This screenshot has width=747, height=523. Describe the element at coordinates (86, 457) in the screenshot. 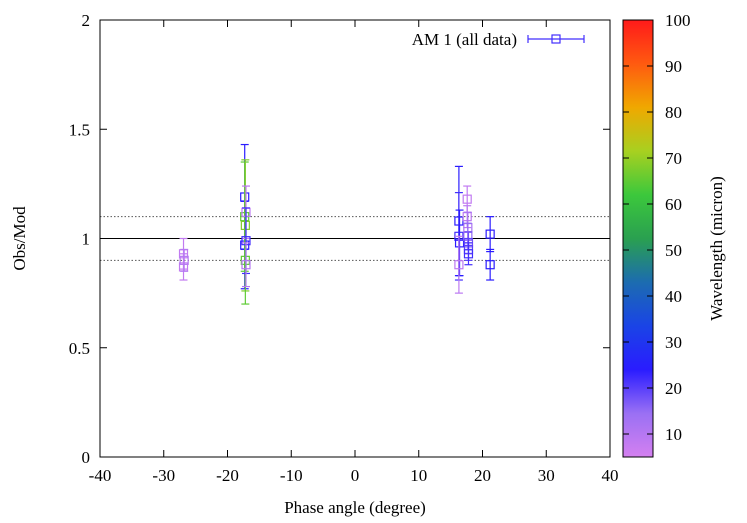

I see `y-tick-label: 0` at that location.